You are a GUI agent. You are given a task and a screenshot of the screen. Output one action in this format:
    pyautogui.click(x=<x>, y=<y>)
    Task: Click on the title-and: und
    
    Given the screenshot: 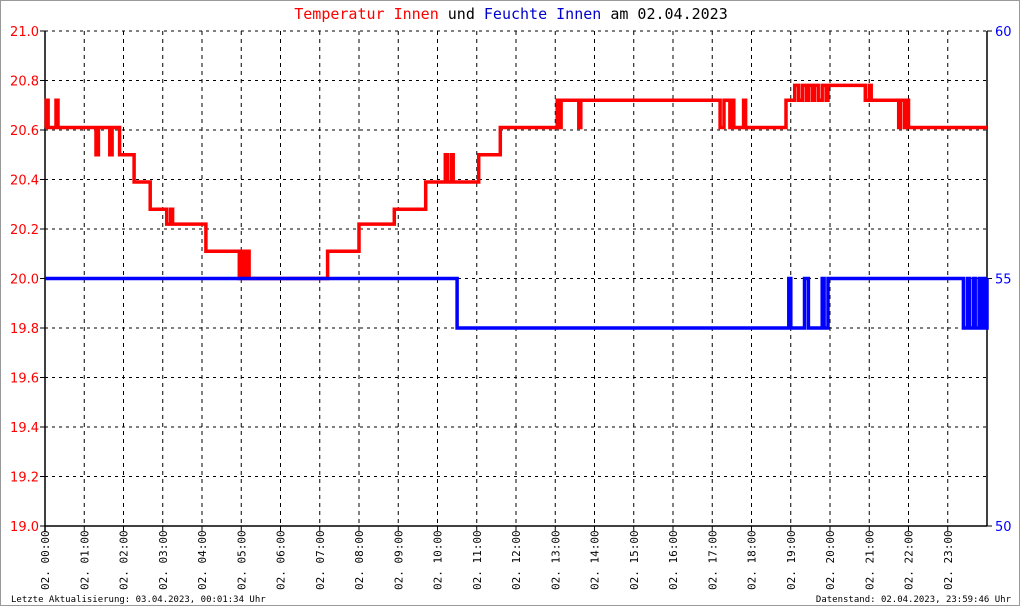 What is the action you would take?
    pyautogui.click(x=461, y=14)
    